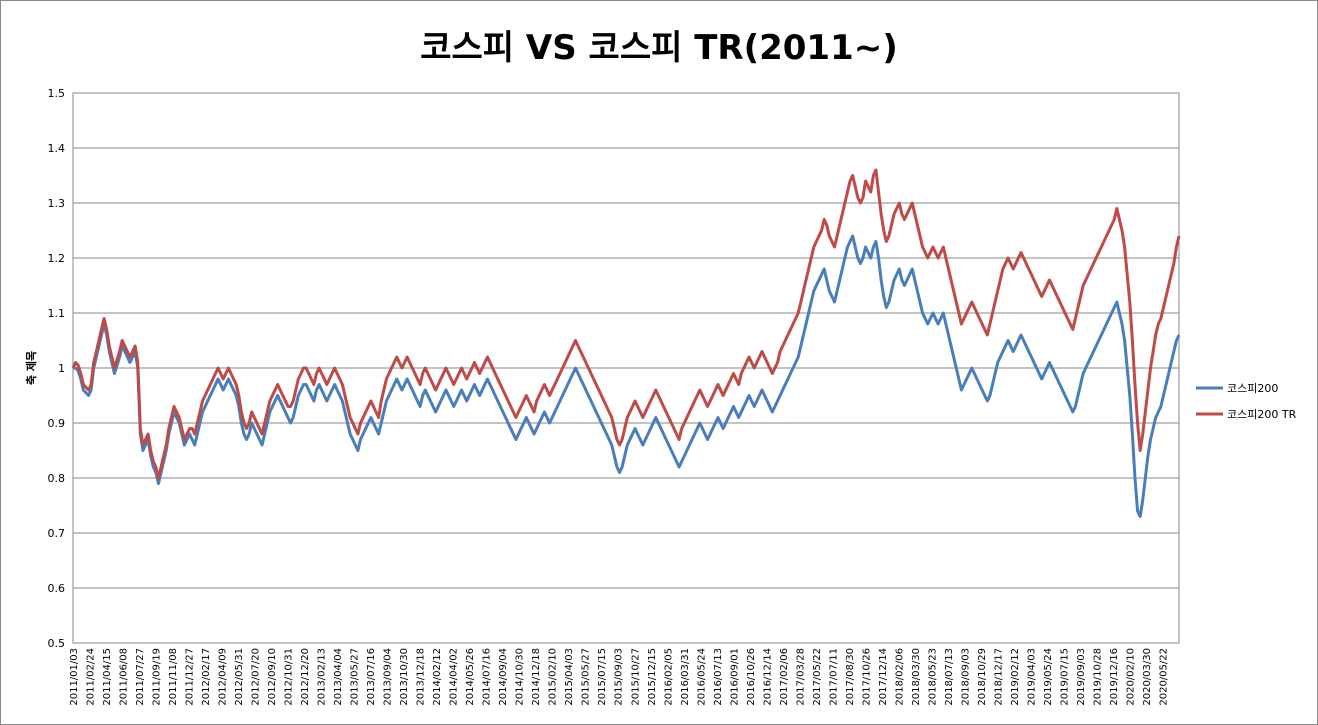 The width and height of the screenshot is (1318, 725). What do you see at coordinates (883, 677) in the screenshot?
I see `x-tick-label: 2017/12/14` at bounding box center [883, 677].